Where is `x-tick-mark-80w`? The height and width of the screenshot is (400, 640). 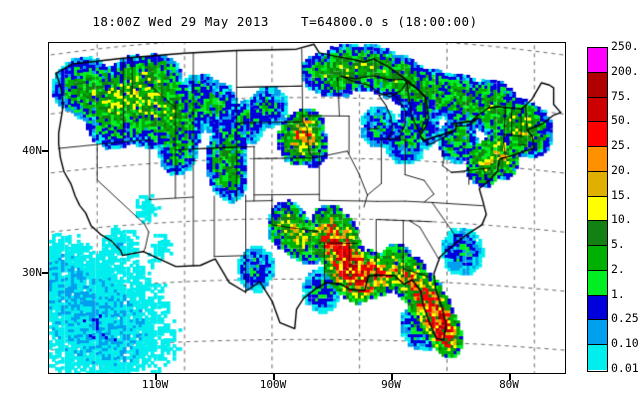
x-tick-mark-80w is located at coordinates (510, 377).